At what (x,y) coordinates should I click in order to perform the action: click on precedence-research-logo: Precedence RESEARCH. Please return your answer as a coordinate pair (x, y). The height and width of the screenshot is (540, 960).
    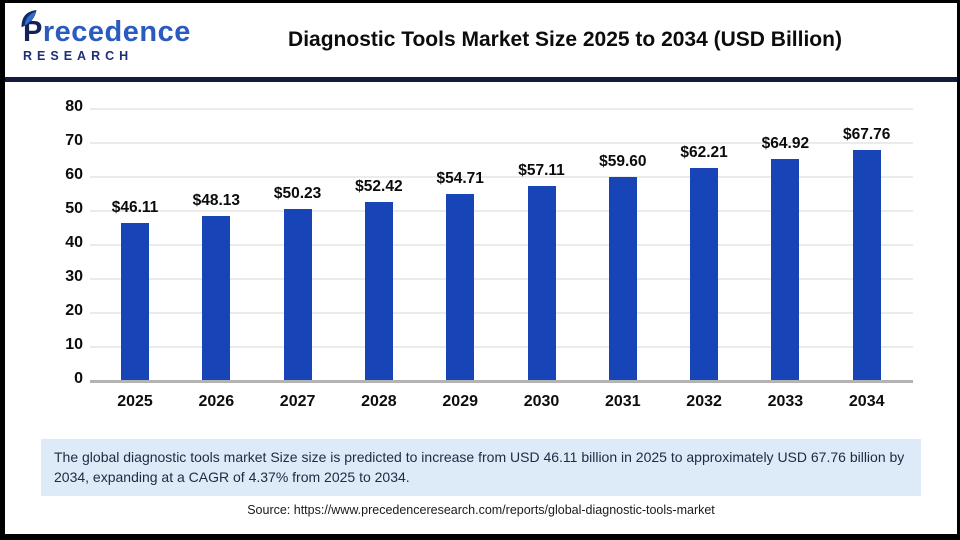
    Looking at the image, I should click on (105, 36).